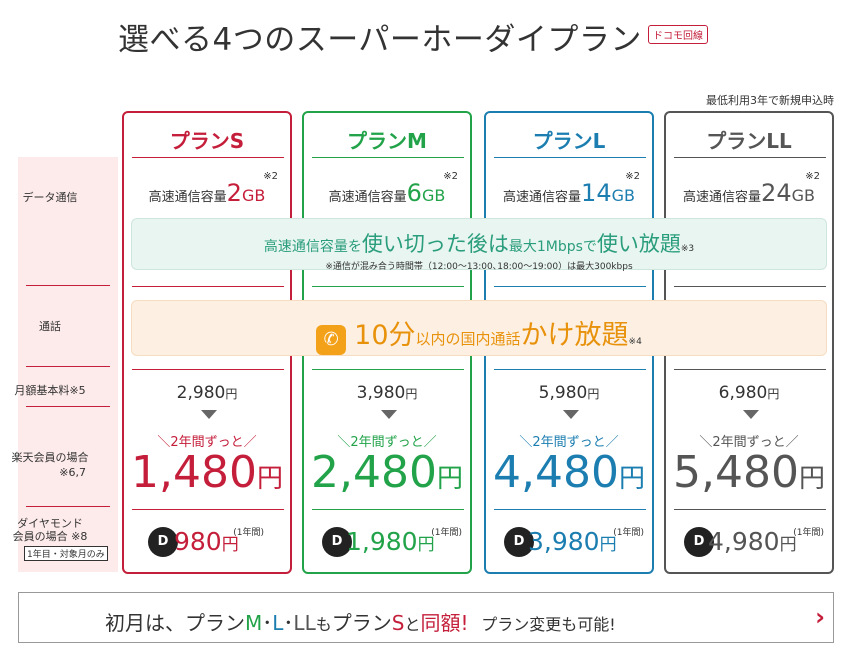 This screenshot has width=850, height=653. I want to click on diamond-price-value: 4,980, so click(744, 541).